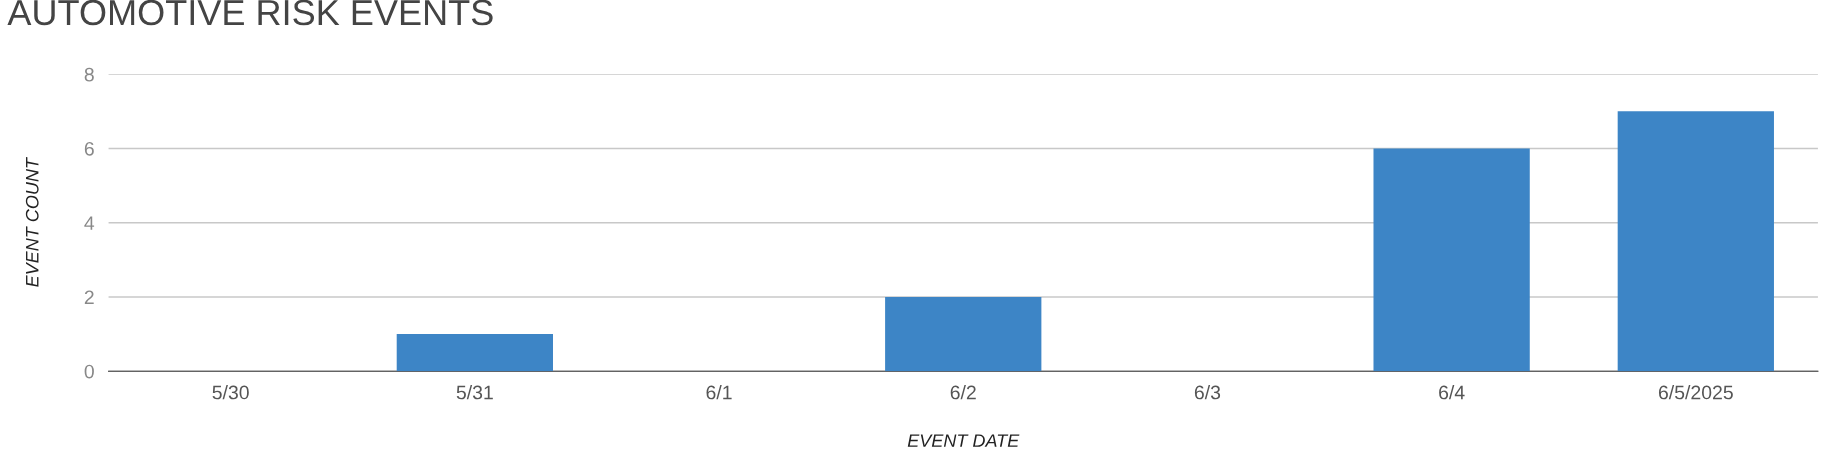  I want to click on y-tick-label: 8, so click(89, 74).